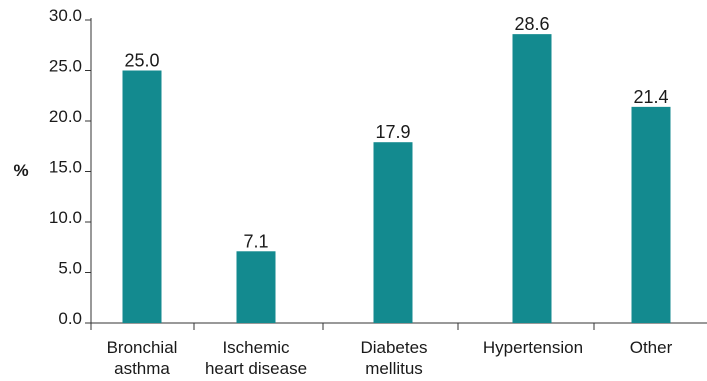  I want to click on y-tick-label: 20.0, so click(65, 116).